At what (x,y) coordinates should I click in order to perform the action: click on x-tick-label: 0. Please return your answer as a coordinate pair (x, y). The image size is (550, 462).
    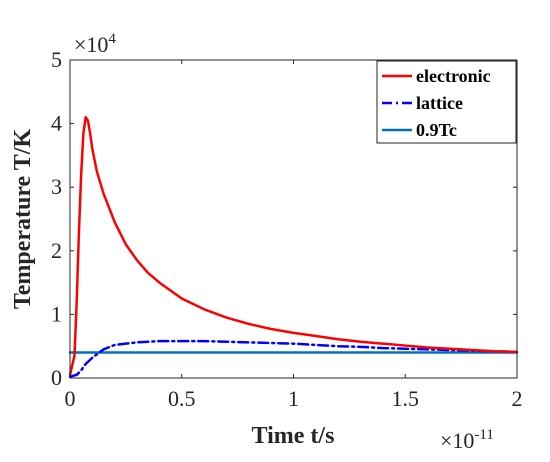
    Looking at the image, I should click on (70, 398).